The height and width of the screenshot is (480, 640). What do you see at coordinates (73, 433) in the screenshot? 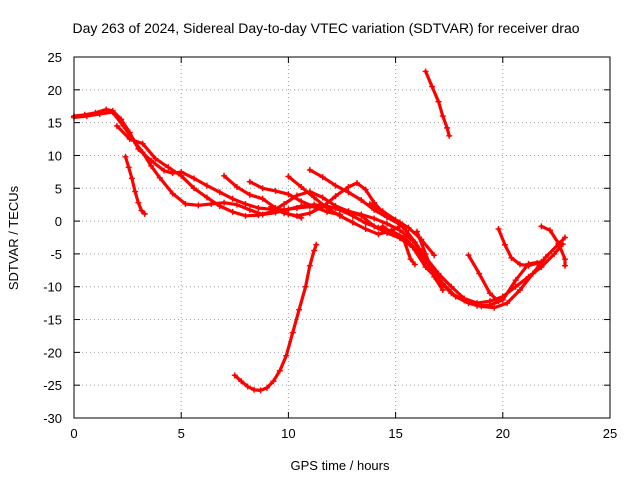
I see `x-tick-label: 0` at bounding box center [73, 433].